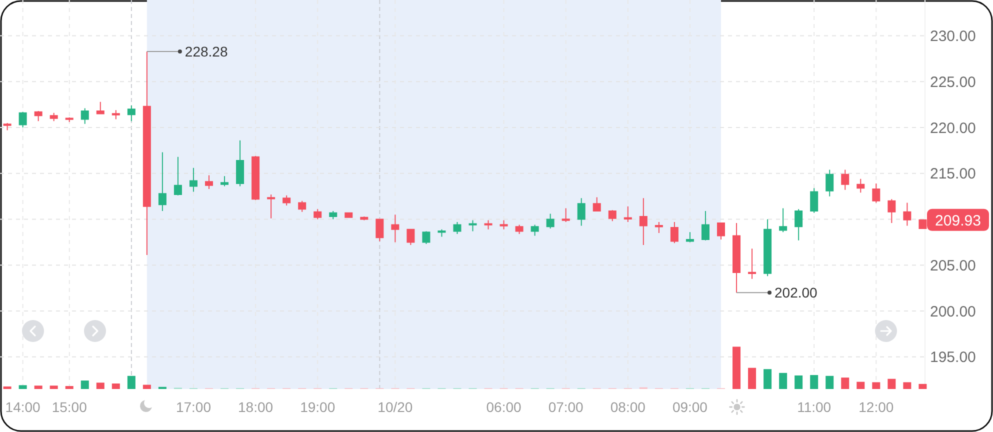 The height and width of the screenshot is (432, 993). I want to click on x-tick-label: 18:00, so click(256, 407).